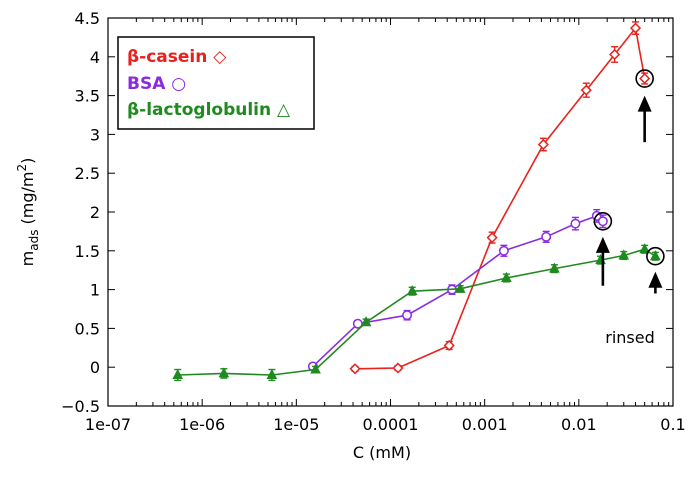  I want to click on x-tick-label: 0.01, so click(579, 424).